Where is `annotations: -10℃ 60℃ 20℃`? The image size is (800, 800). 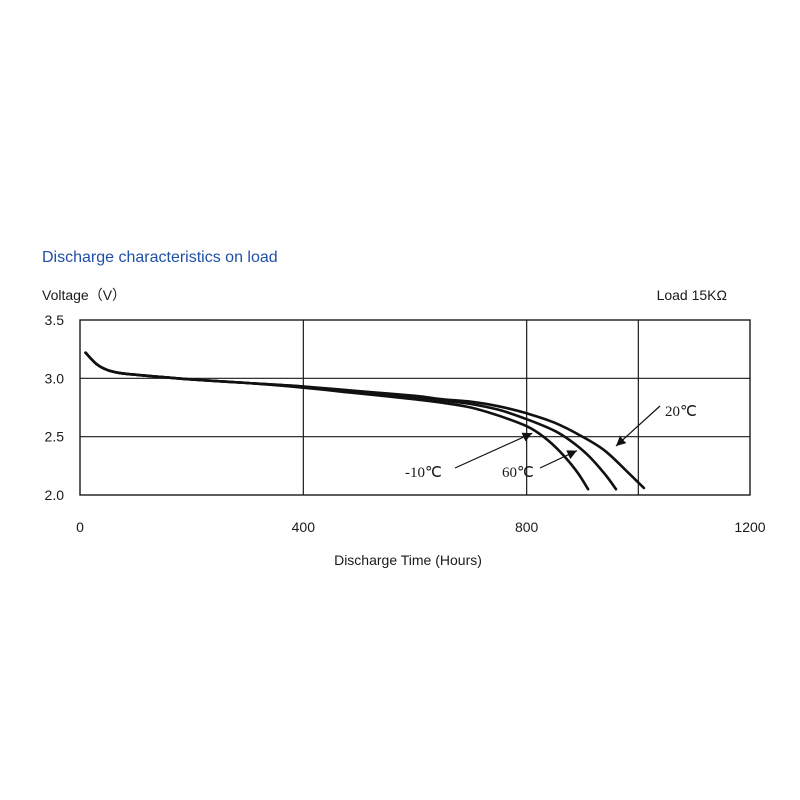 annotations: -10℃ 60℃ 20℃ is located at coordinates (551, 442).